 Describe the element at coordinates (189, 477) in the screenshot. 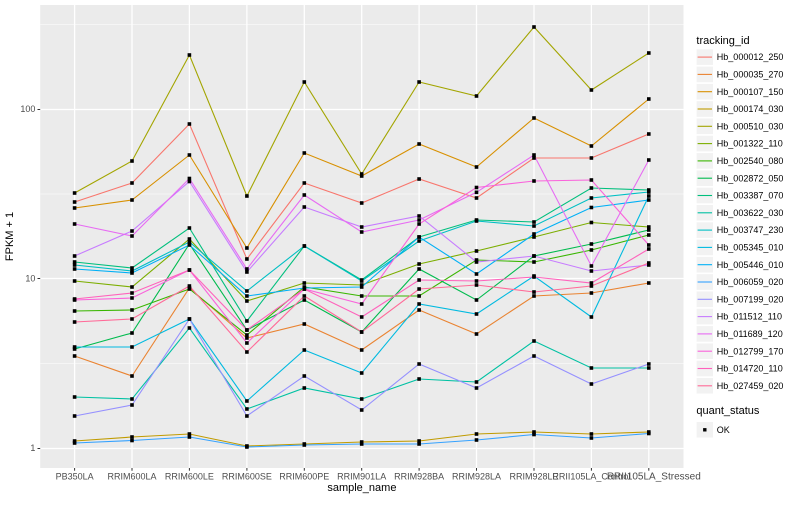

I see `svg-text: RRIM600LE` at that location.